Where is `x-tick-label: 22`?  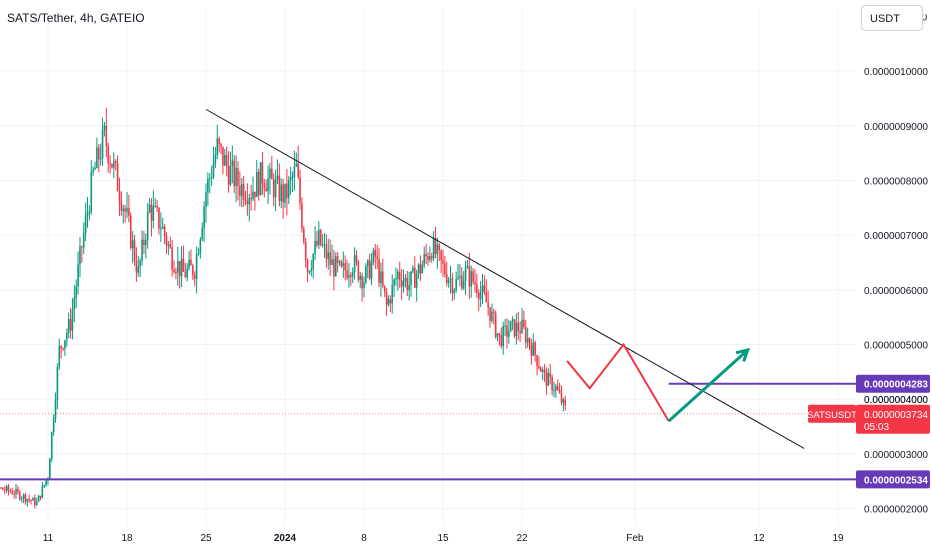
x-tick-label: 22 is located at coordinates (522, 538).